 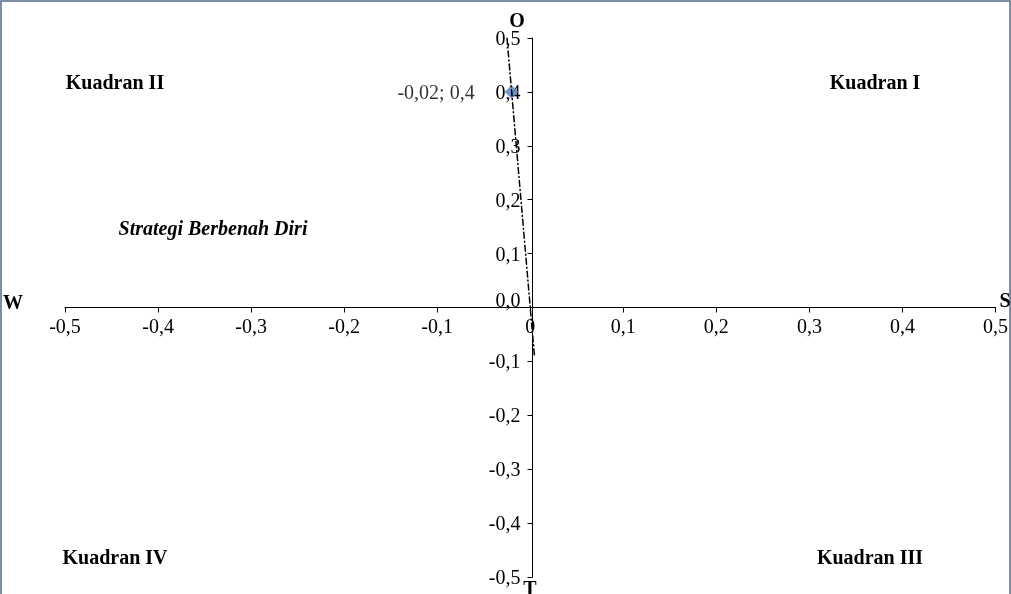 I want to click on x-tick-label: 0,2, so click(x=716, y=325).